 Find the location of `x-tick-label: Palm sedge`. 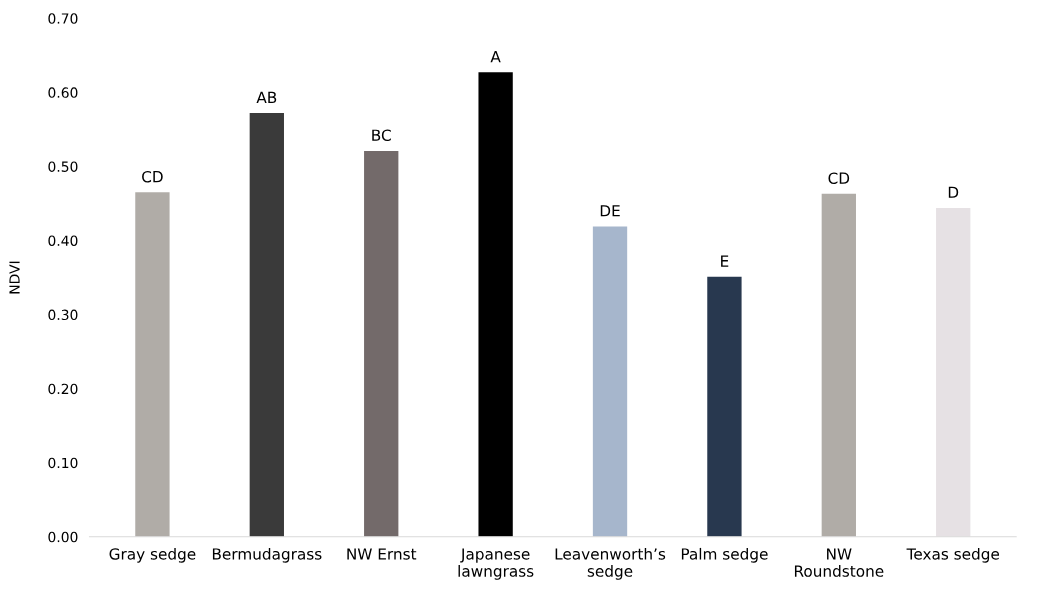

x-tick-label: Palm sedge is located at coordinates (724, 555).